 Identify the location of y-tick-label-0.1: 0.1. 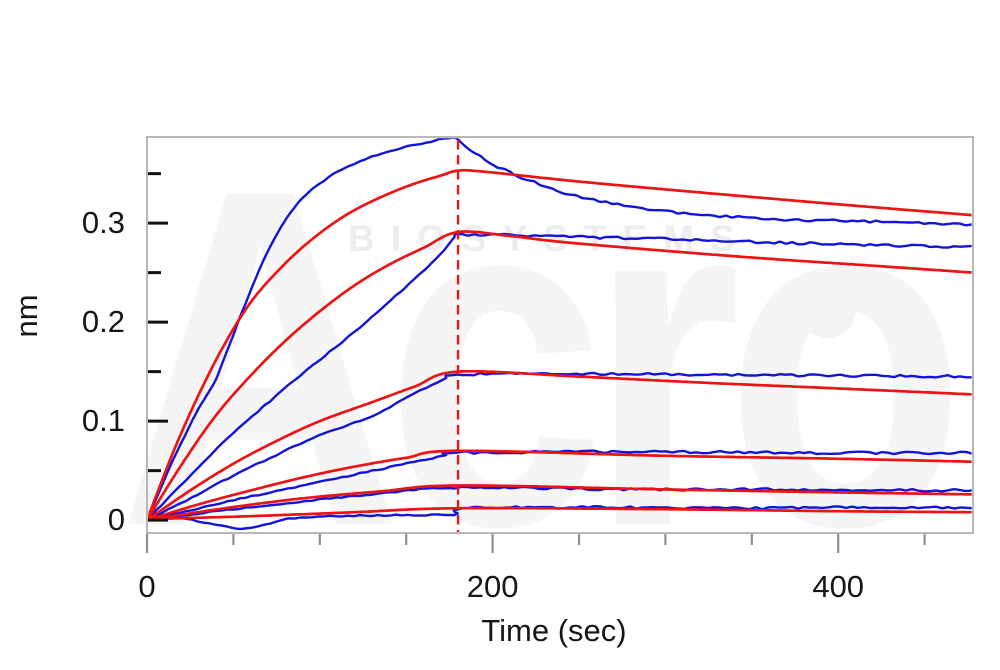
(103, 421).